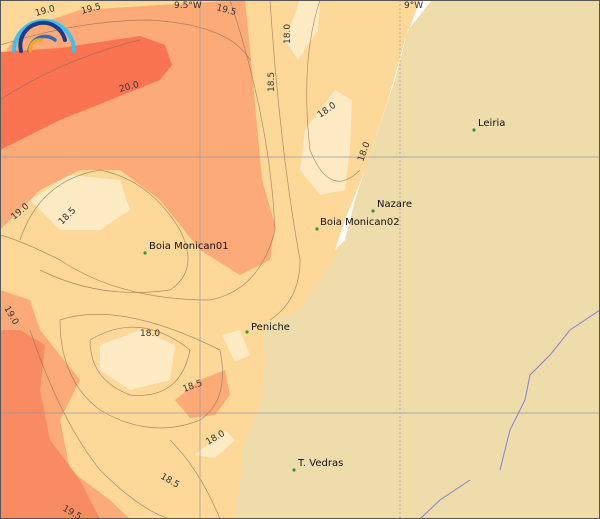  Describe the element at coordinates (383, 125) in the screenshot. I see `coastal-white-strip` at that location.